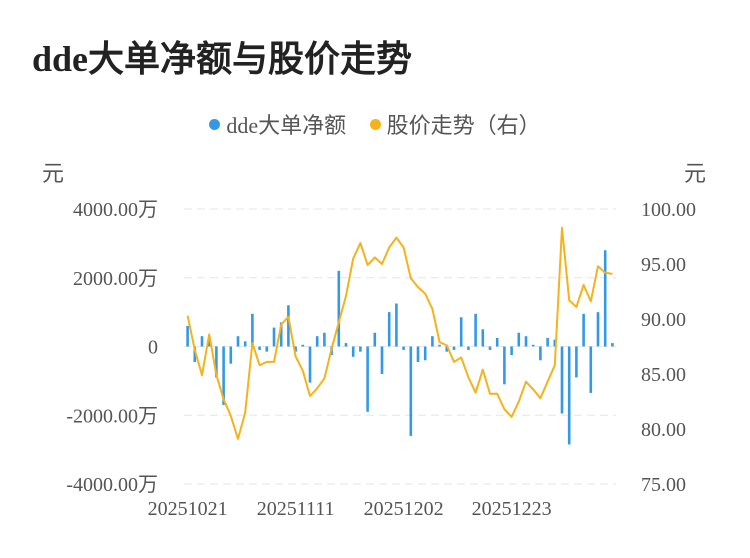  Describe the element at coordinates (112, 485) in the screenshot. I see `left-axis-tick-label: -4000.00万` at that location.